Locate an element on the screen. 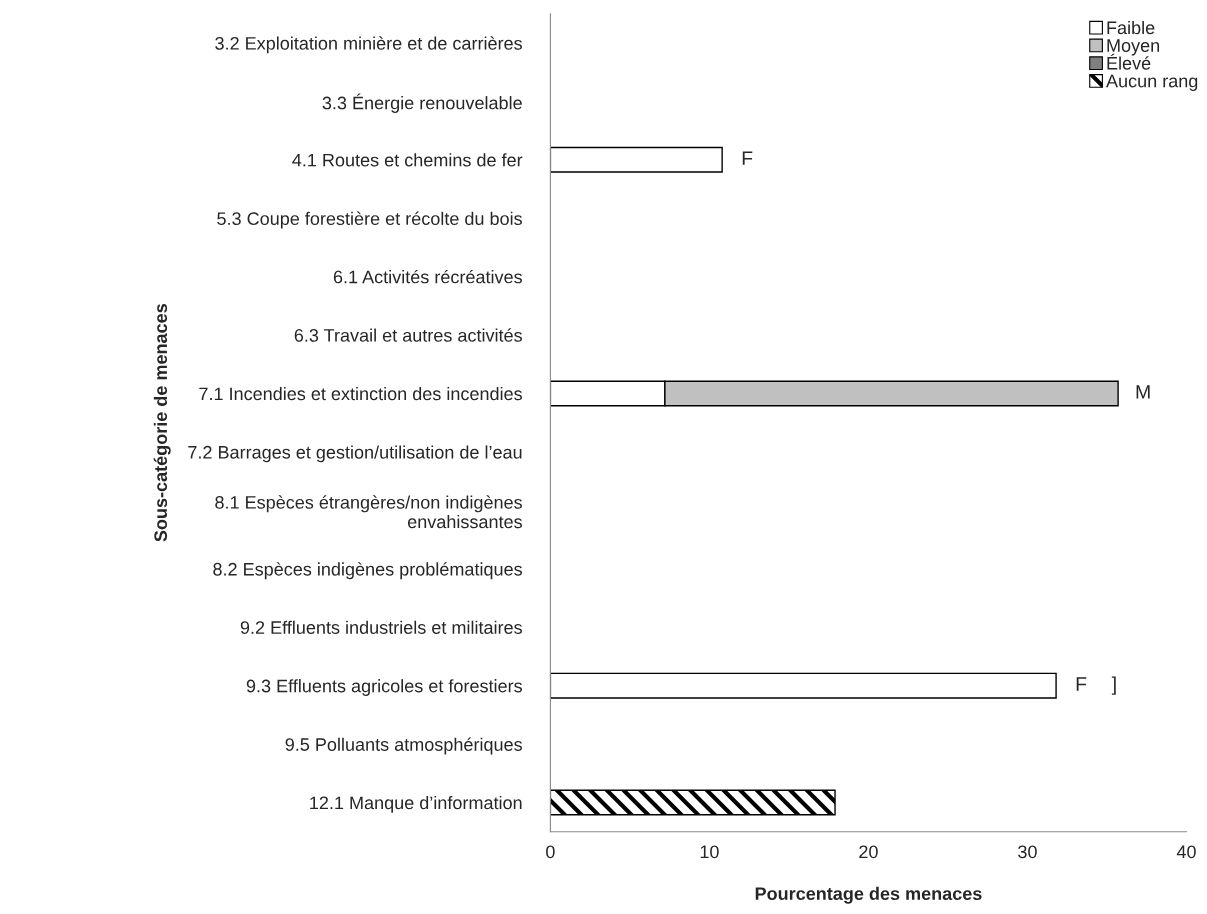 Image resolution: width=1207 pixels, height=914 pixels. y-tick-label: 9.3 Effluents agricoles et forestiers is located at coordinates (384, 687).